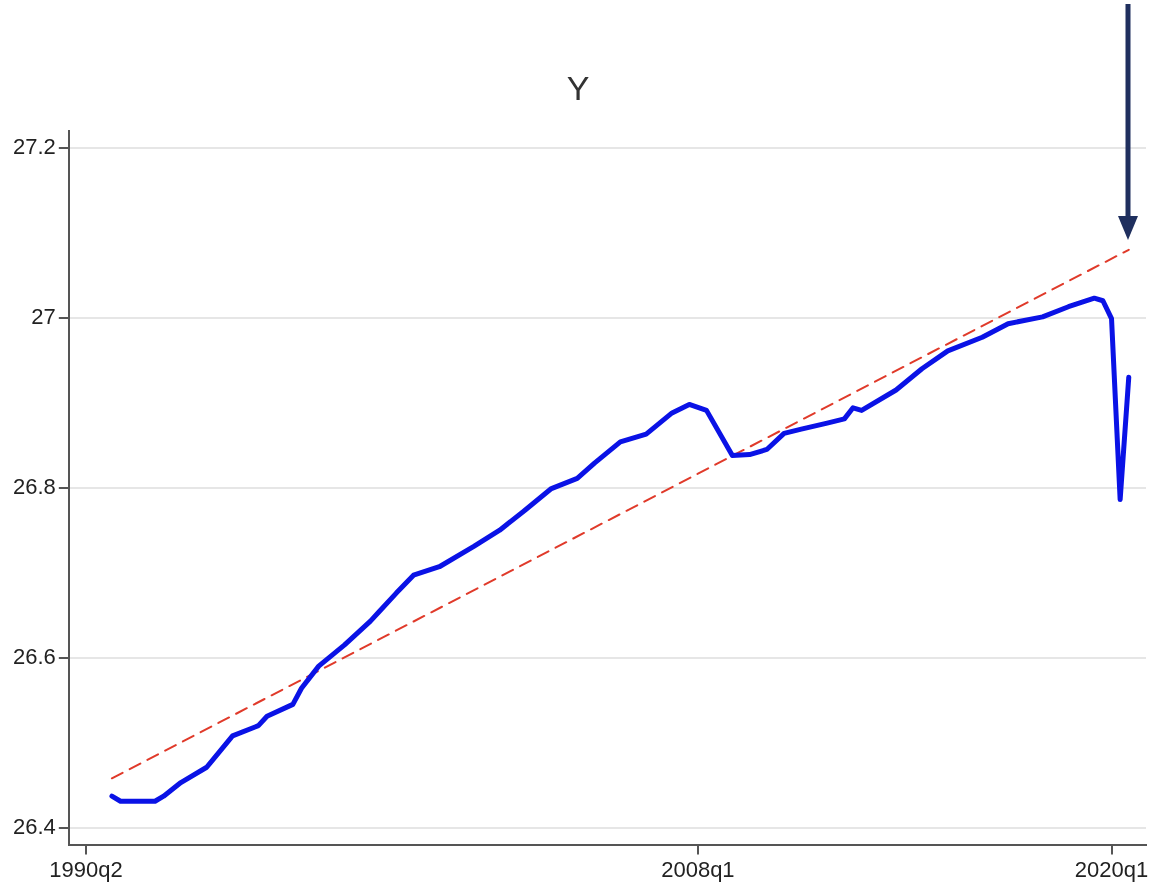  Describe the element at coordinates (34, 826) in the screenshot. I see `y-tick-label: 26.4` at that location.